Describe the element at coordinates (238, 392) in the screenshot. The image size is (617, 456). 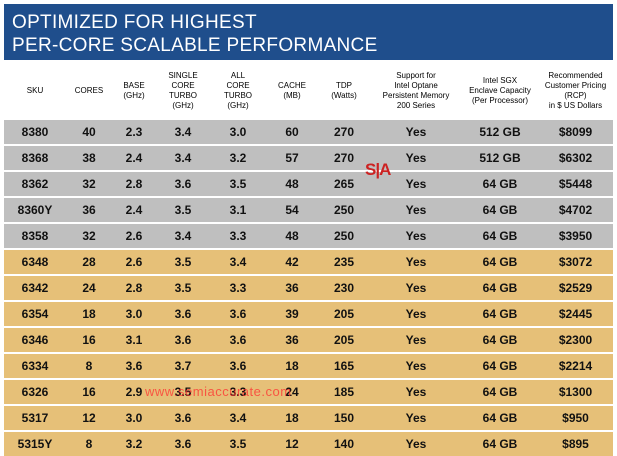
I see `cell-all-core-turbo: 3.3` at that location.